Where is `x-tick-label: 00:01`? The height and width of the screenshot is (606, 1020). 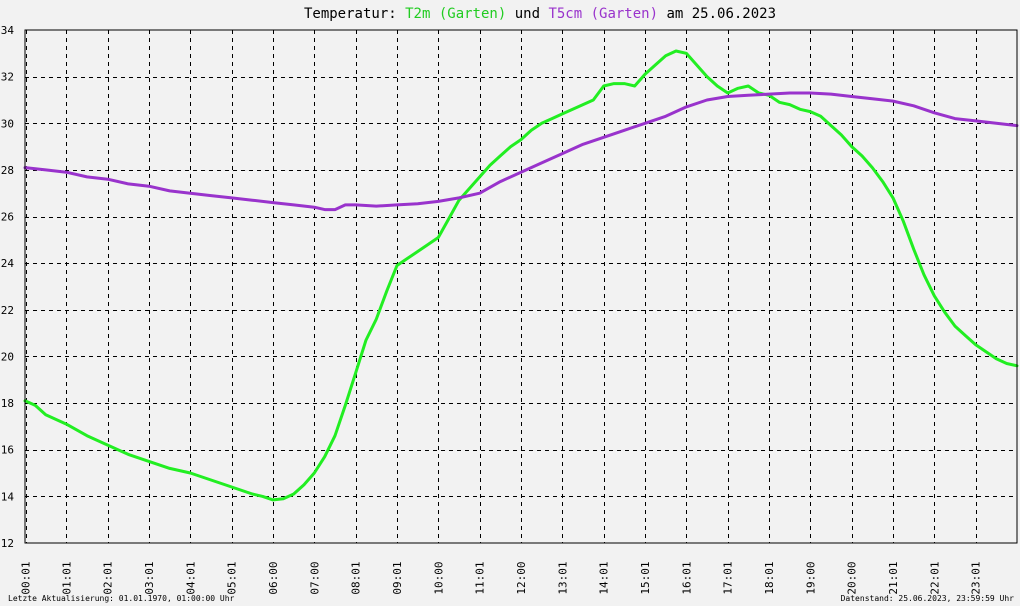
x-tick-label: 00:01 is located at coordinates (26, 577).